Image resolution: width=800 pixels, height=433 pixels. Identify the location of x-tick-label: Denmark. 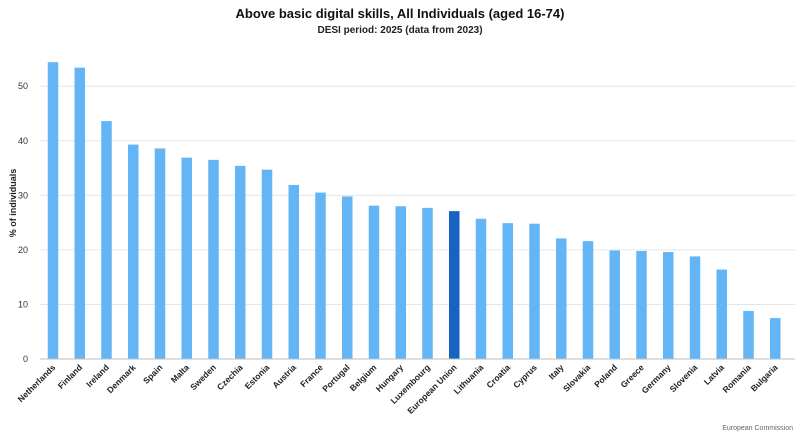
(121, 378).